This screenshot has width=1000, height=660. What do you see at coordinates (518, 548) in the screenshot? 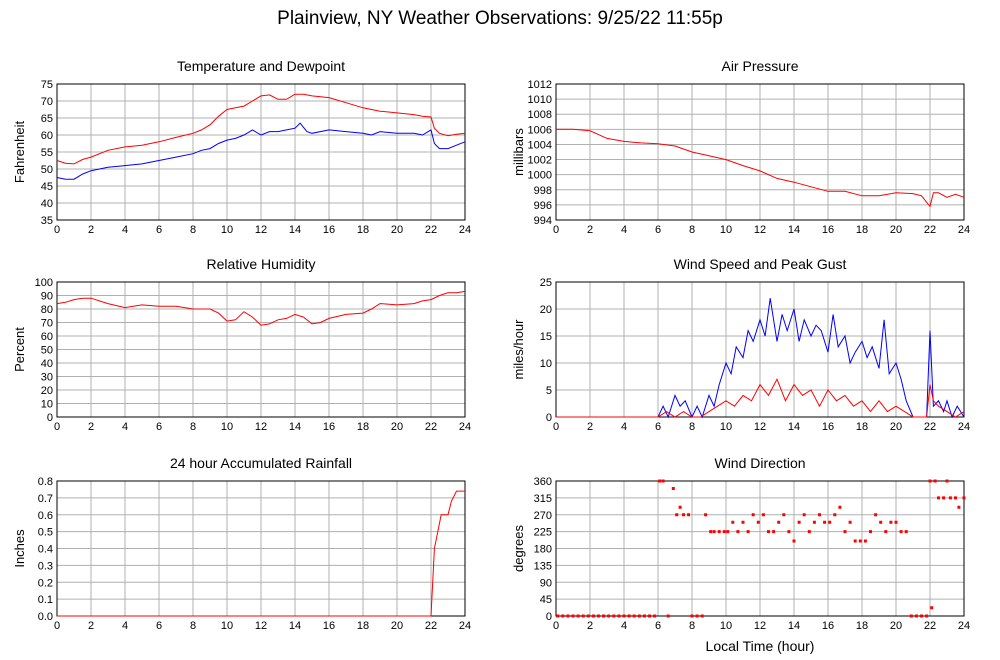
I see `y-axis-label: degrees` at bounding box center [518, 548].